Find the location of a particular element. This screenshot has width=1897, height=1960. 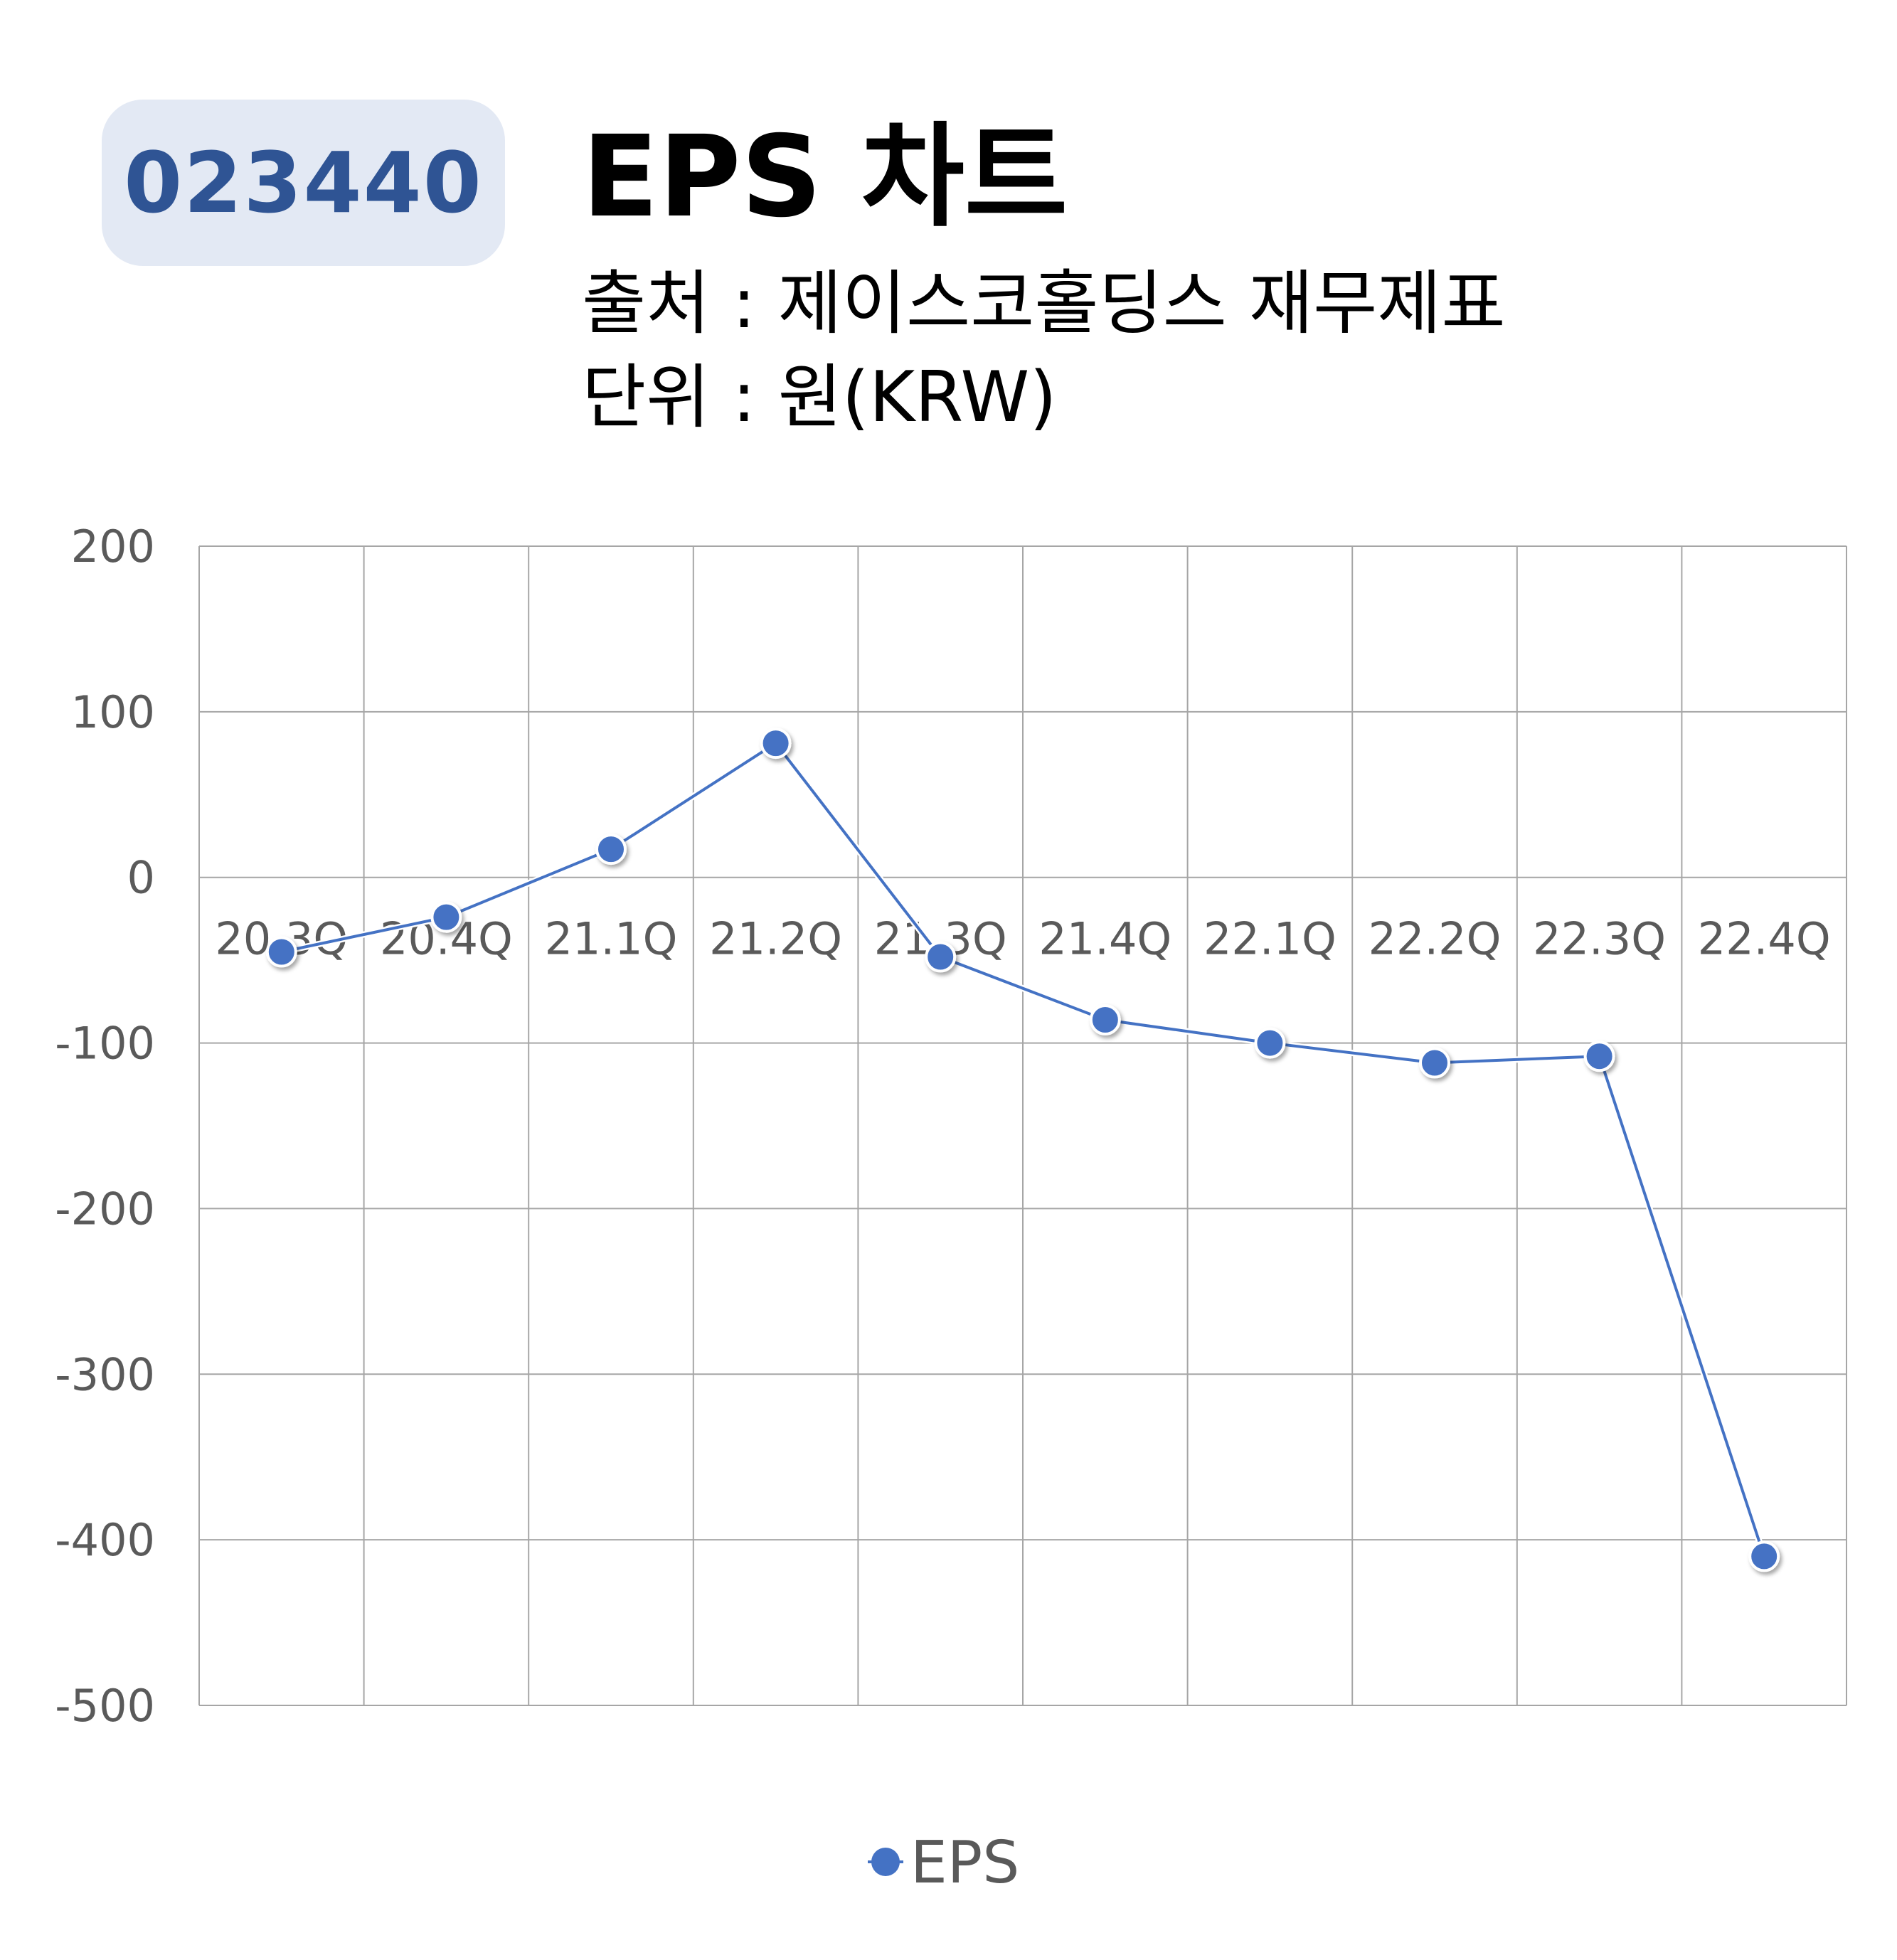

y-axis-ticks: 200 100 0 -100 -200 -300 -400 -500 is located at coordinates (105, 1126).